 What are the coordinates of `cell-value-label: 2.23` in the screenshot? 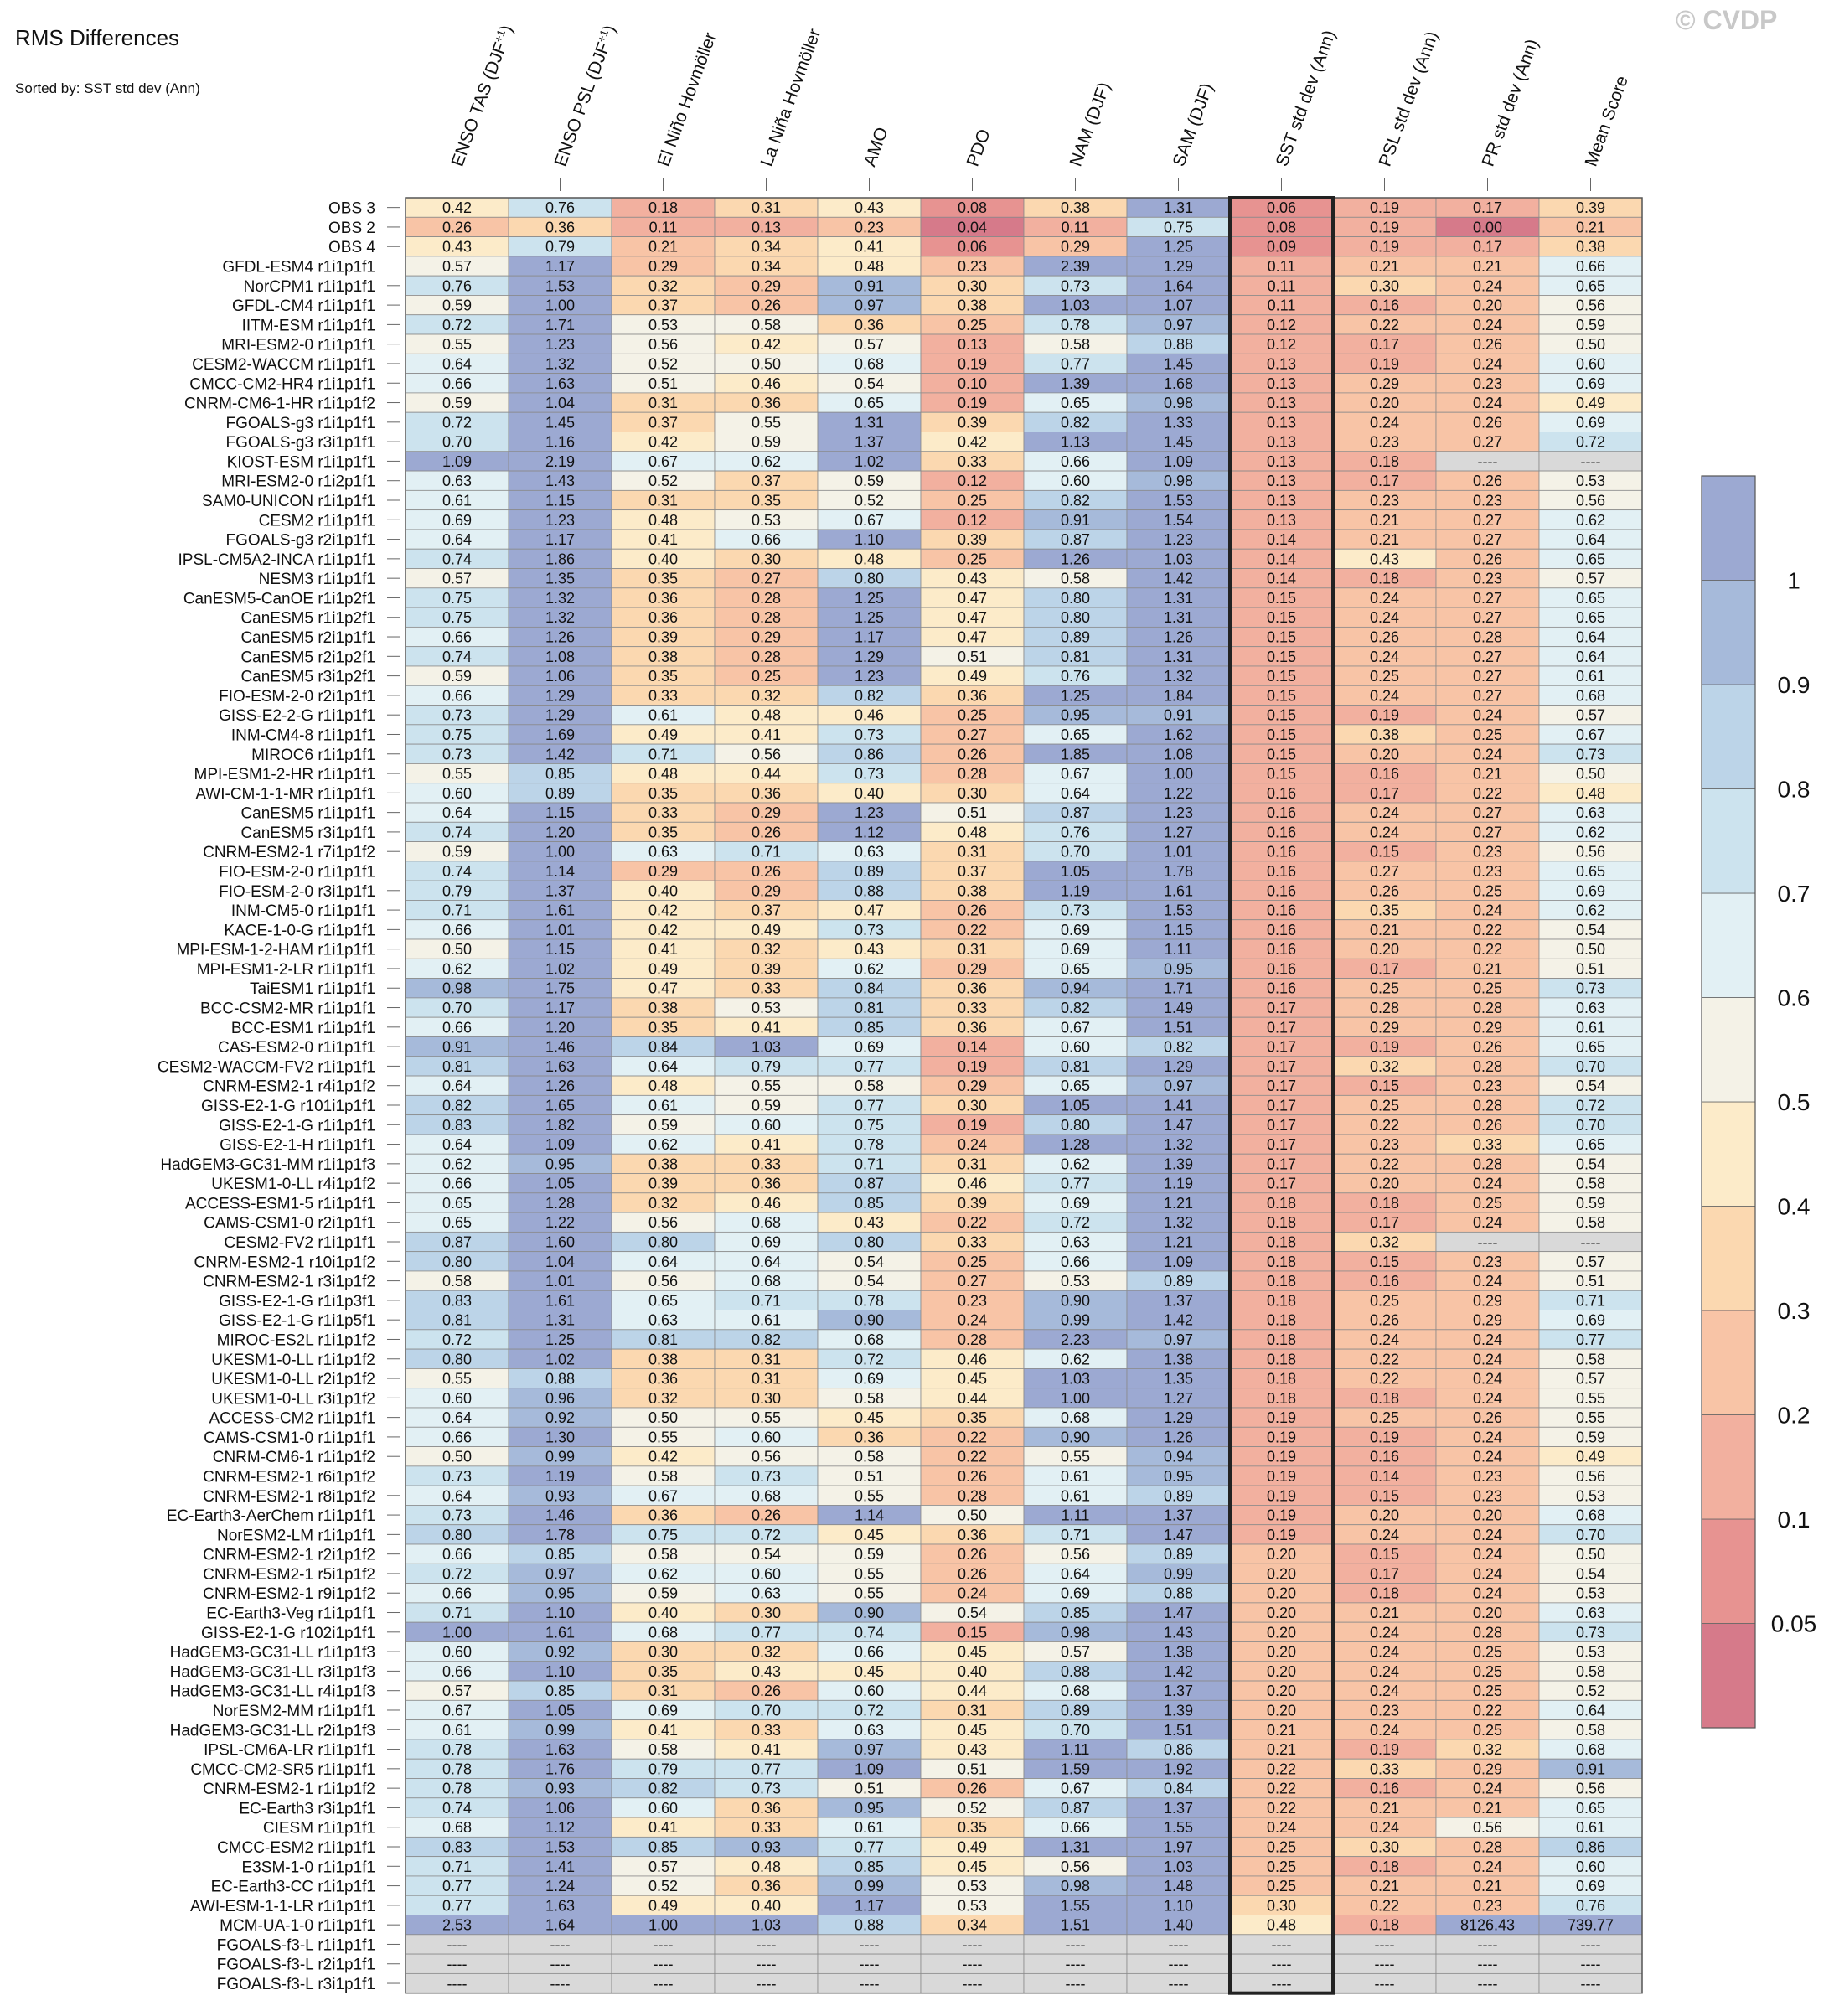 It's located at (1075, 1339).